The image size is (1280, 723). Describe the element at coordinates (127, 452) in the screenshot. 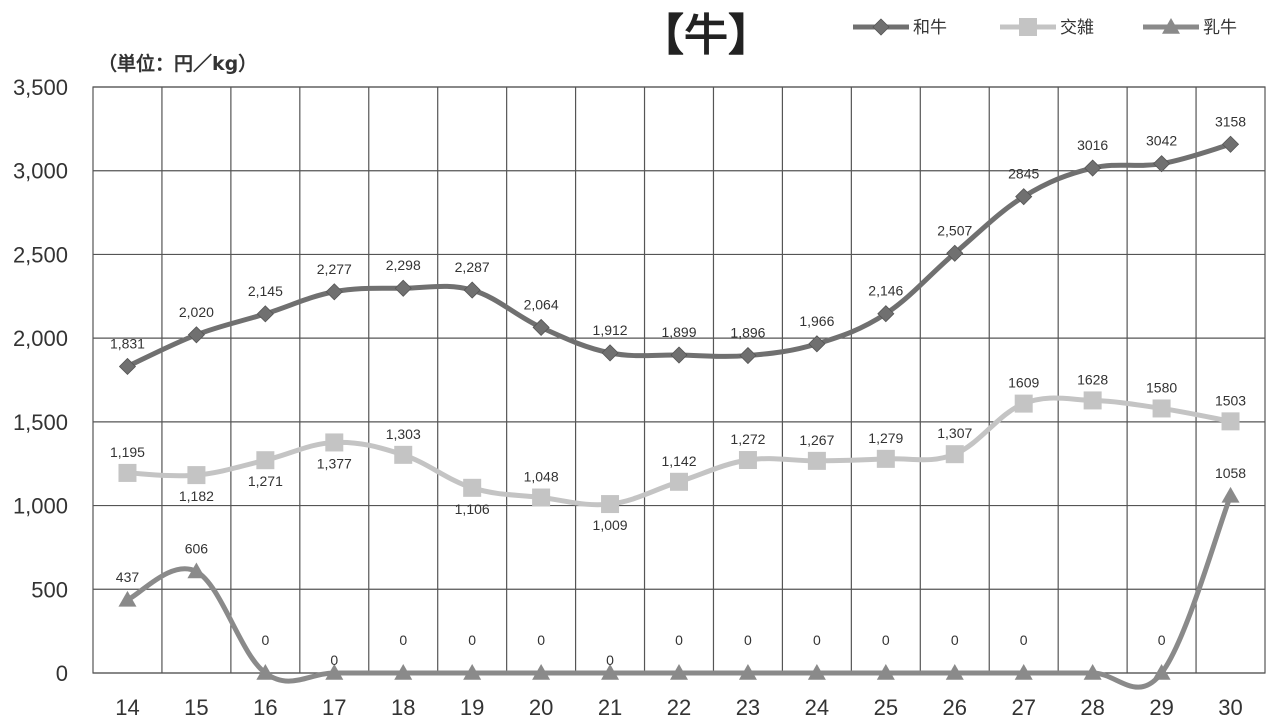

I see `data-label: 1,195` at that location.